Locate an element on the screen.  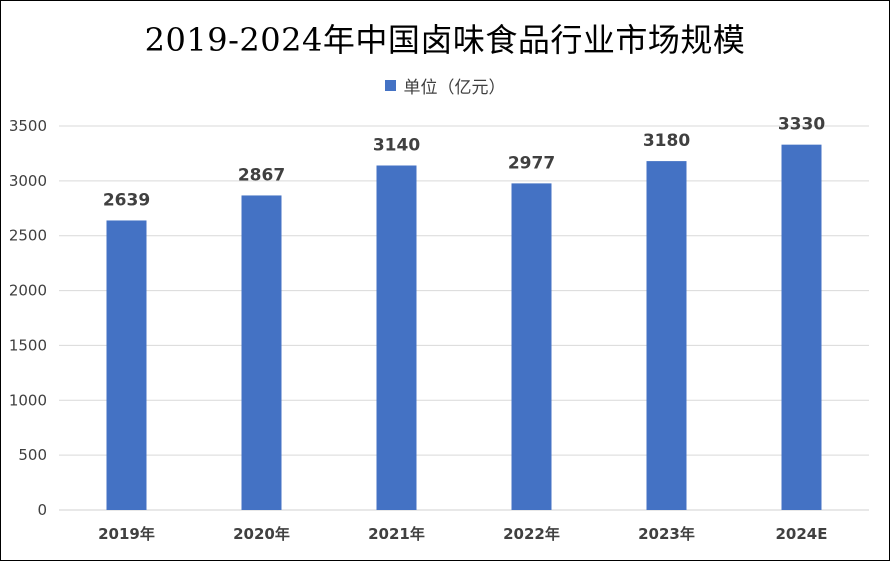
y-tick-label: 0 is located at coordinates (42, 510).